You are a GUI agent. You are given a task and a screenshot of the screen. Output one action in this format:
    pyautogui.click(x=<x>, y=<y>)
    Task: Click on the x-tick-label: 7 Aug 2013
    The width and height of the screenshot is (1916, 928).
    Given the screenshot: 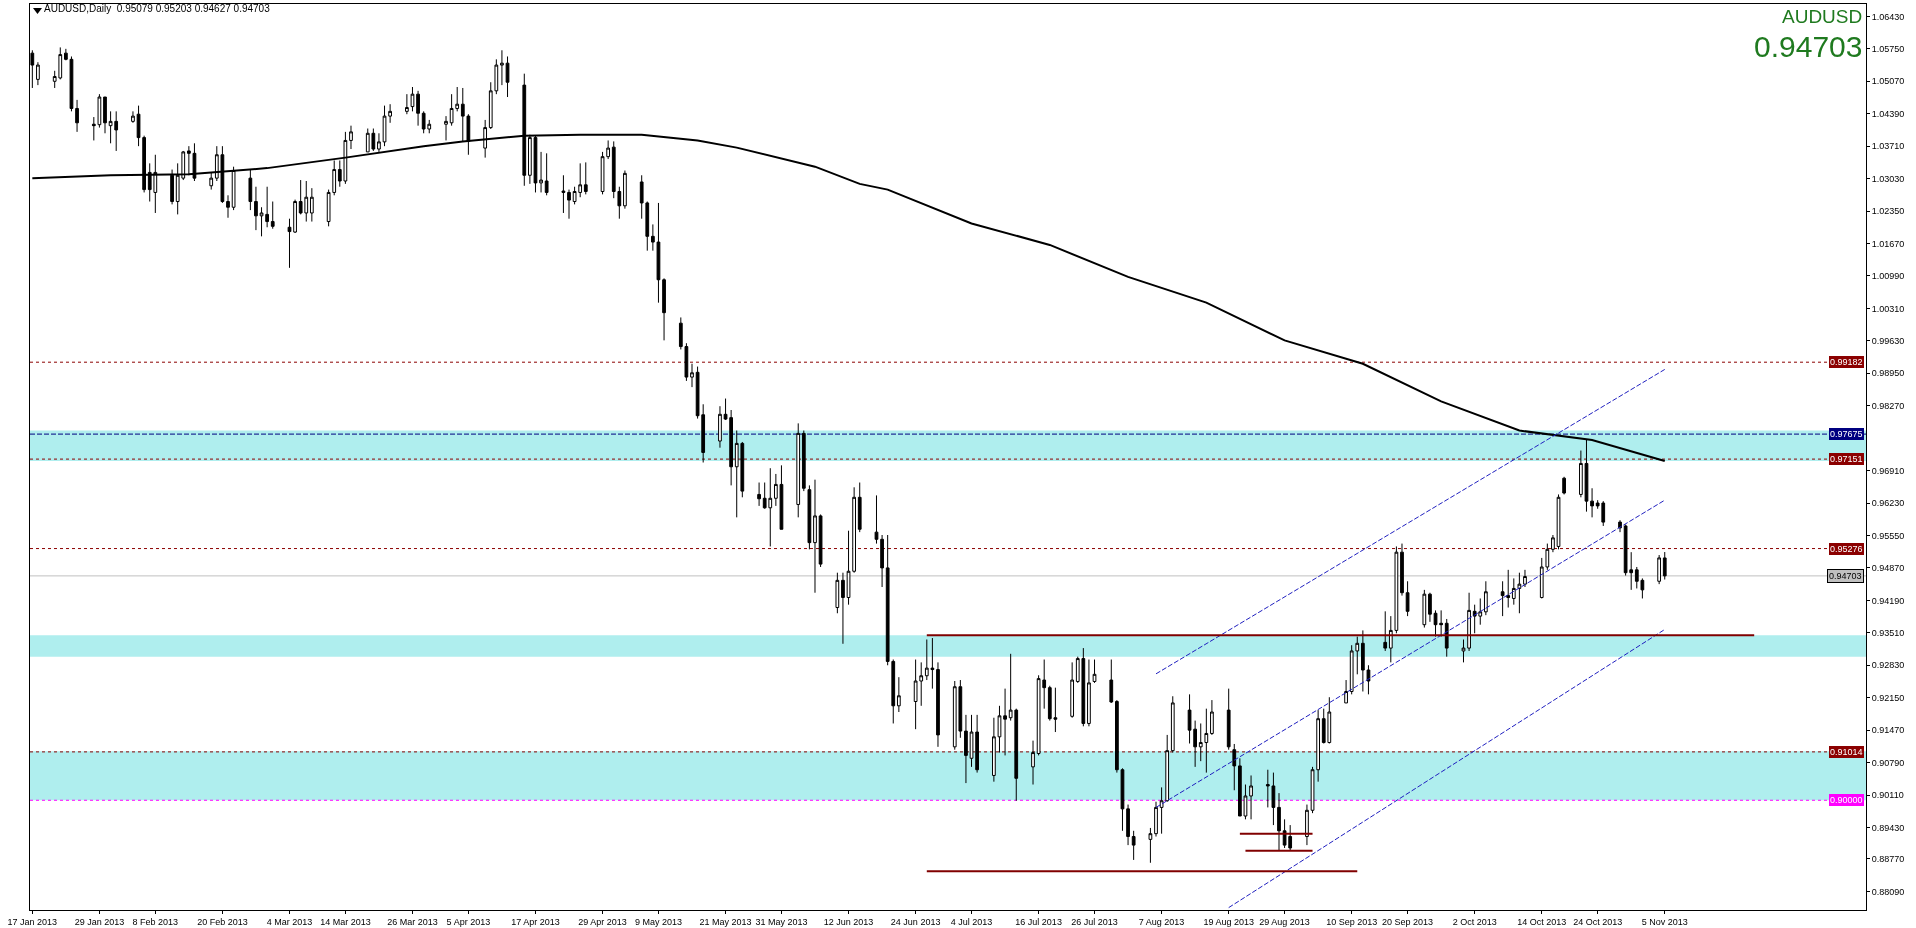 What is the action you would take?
    pyautogui.click(x=1161, y=921)
    